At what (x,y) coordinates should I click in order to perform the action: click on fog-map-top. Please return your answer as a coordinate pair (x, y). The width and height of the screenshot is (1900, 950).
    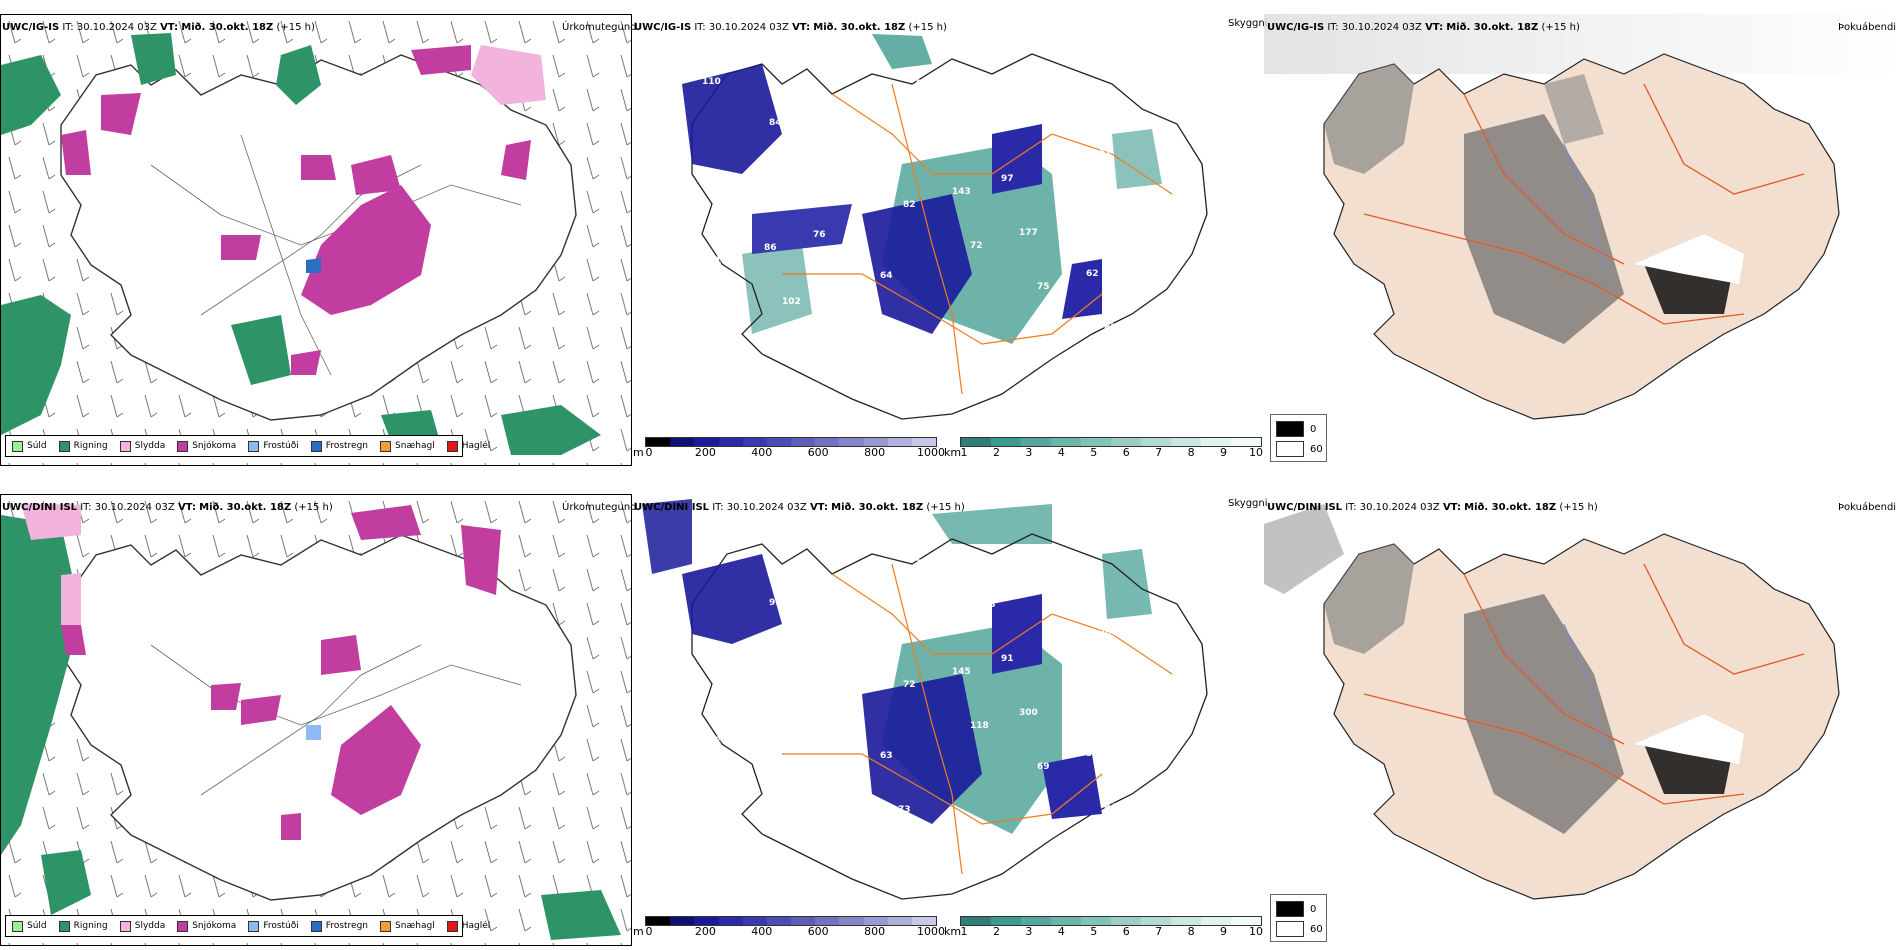
    Looking at the image, I should click on (1582, 217).